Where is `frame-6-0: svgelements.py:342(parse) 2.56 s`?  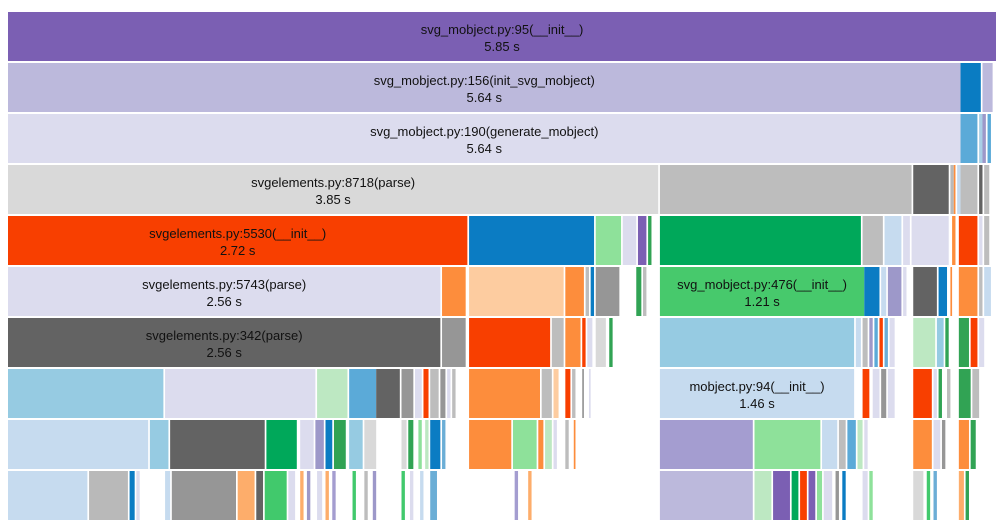 frame-6-0: svgelements.py:342(parse) 2.56 s is located at coordinates (224, 342).